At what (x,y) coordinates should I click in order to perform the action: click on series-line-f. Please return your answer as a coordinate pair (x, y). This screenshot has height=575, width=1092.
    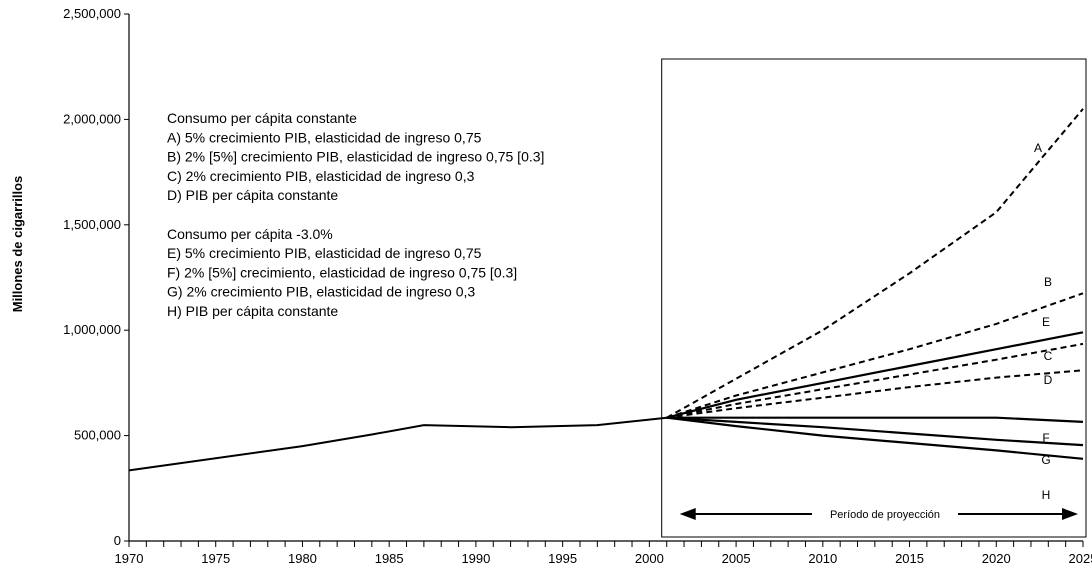
    Looking at the image, I should click on (875, 419).